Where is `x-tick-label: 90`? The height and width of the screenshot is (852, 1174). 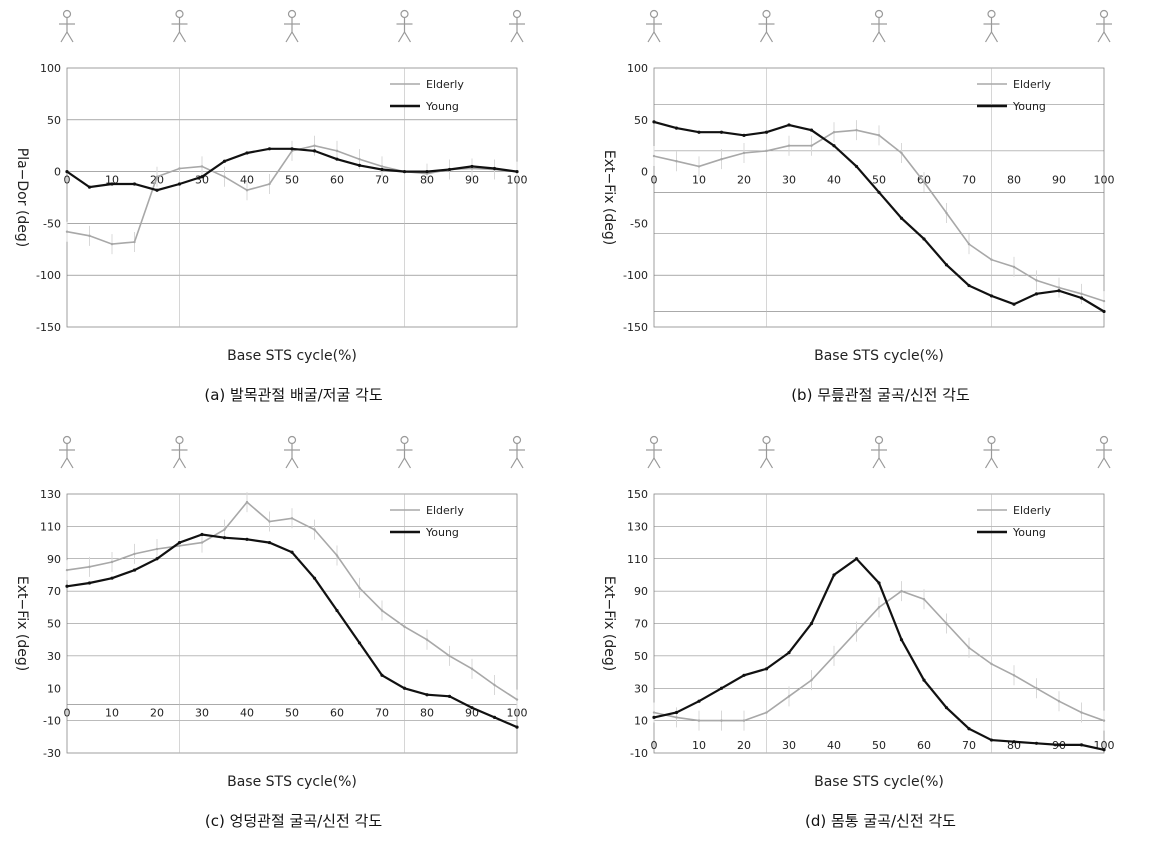 x-tick-label: 90 is located at coordinates (472, 180).